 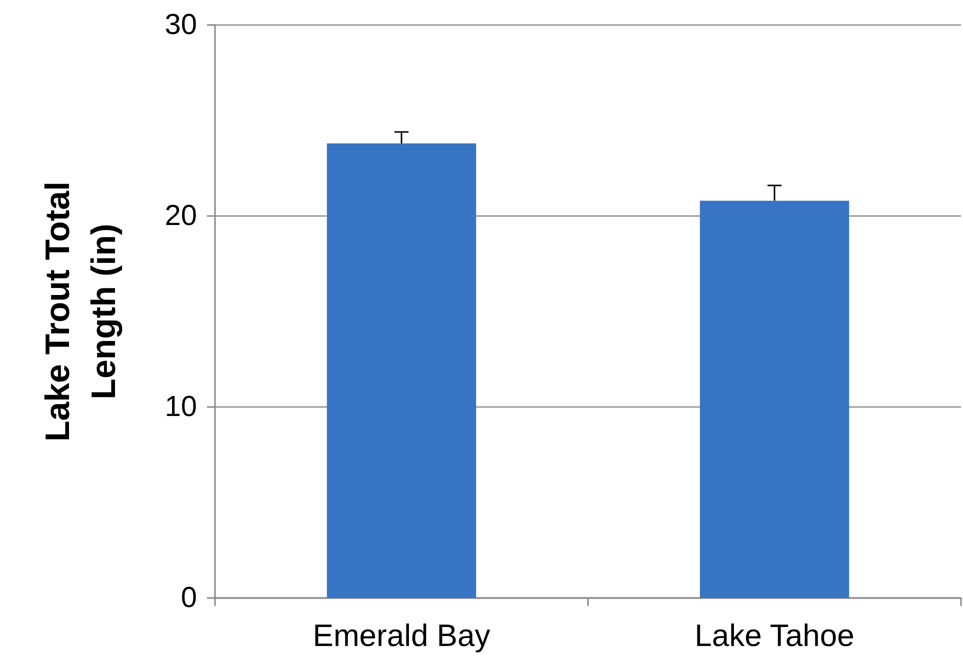 I want to click on y-tick-label: 20, so click(x=180, y=216).